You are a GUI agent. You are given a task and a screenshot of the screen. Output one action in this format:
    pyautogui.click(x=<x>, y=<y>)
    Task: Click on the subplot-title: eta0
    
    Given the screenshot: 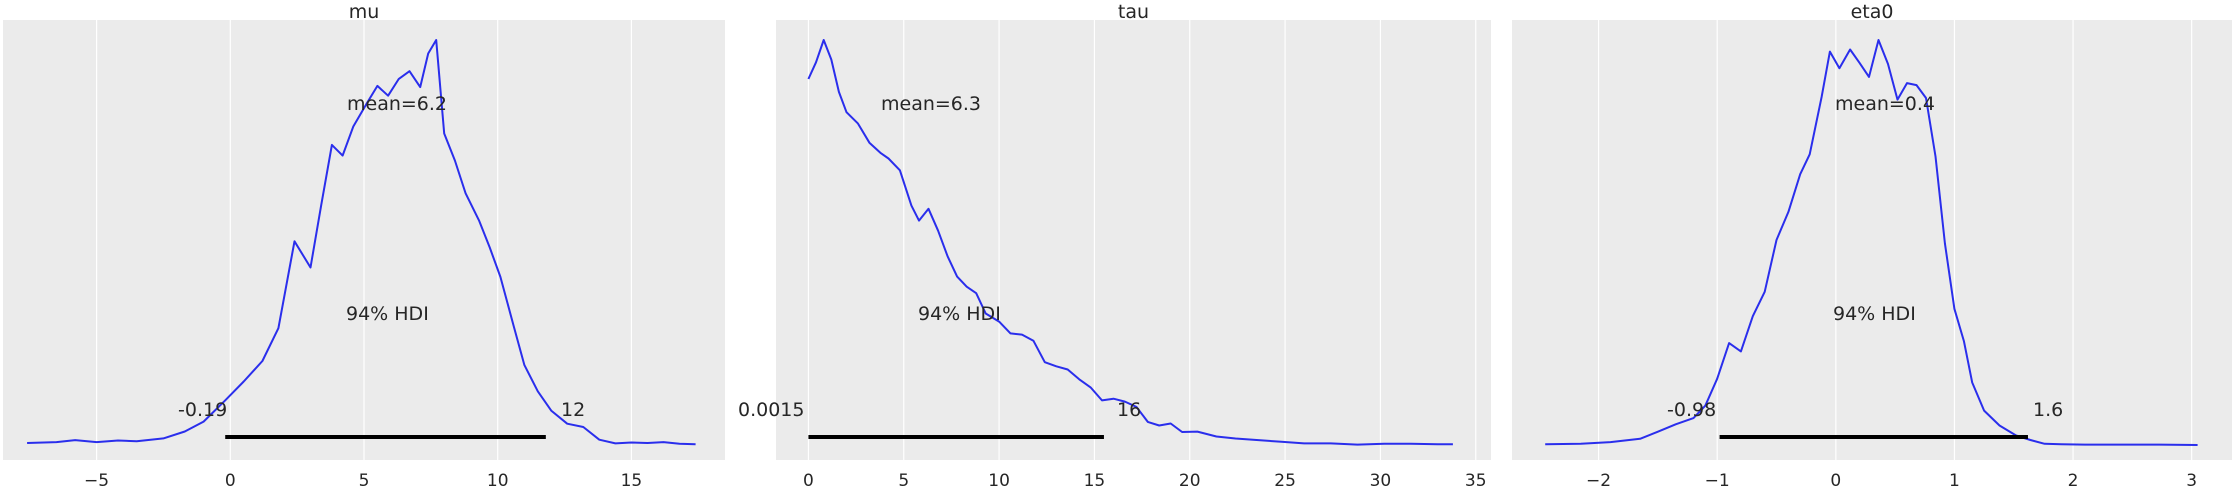 What is the action you would take?
    pyautogui.click(x=1872, y=12)
    